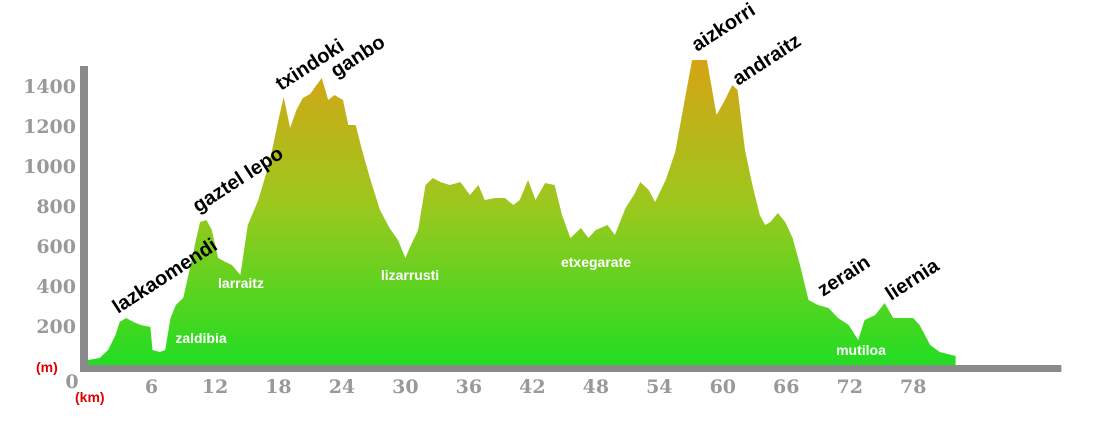  What do you see at coordinates (90, 397) in the screenshot?
I see `x-axis-label: (km)` at bounding box center [90, 397].